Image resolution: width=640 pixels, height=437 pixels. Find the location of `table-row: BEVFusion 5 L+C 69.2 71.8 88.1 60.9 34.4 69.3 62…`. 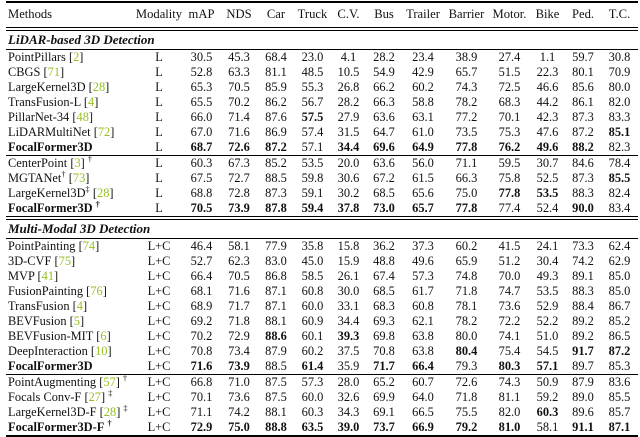

table-row: BEVFusion 5 L+C 69.2 71.8 88.1 60.9 34.4 69.3 62… is located at coordinates (322, 321).